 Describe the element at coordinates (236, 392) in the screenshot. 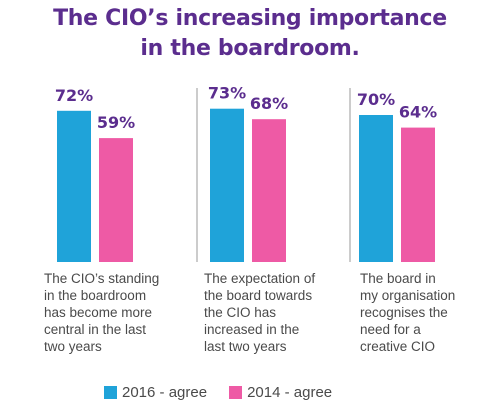

I see `legend-swatch-2014` at that location.